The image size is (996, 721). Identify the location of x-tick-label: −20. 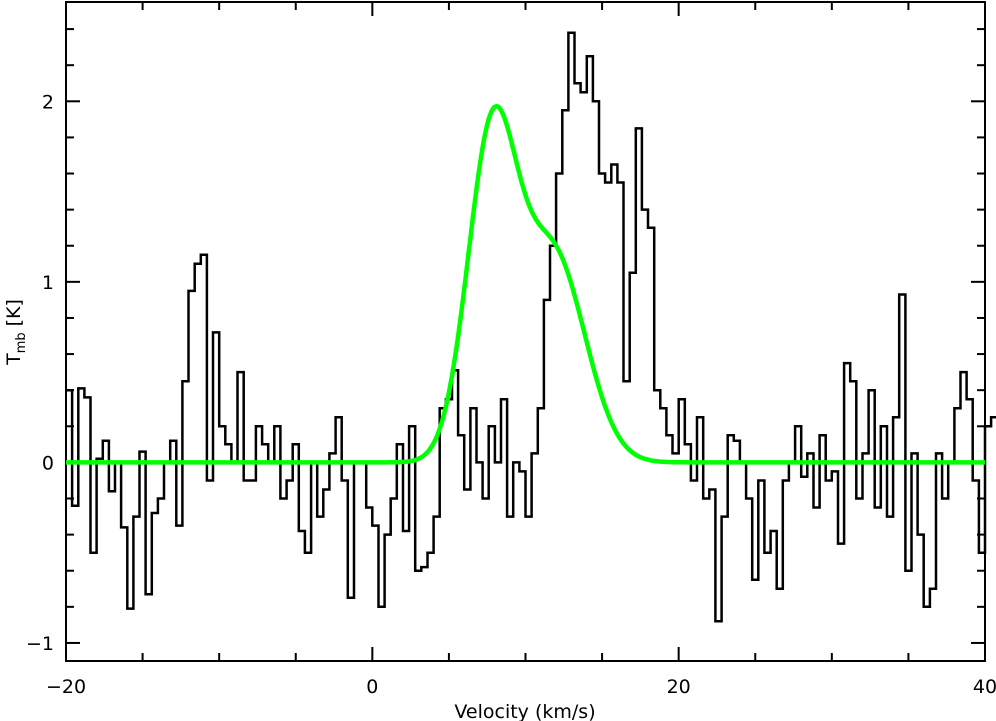
(66, 687).